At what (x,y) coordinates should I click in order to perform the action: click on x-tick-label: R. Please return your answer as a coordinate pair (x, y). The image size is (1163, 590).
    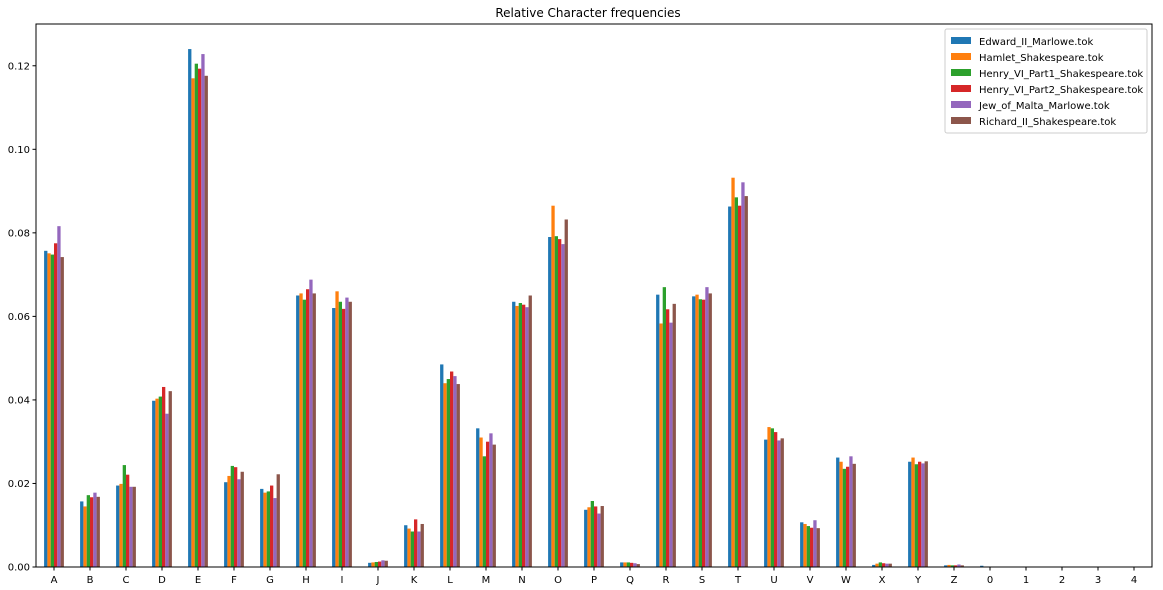
    Looking at the image, I should click on (666, 580).